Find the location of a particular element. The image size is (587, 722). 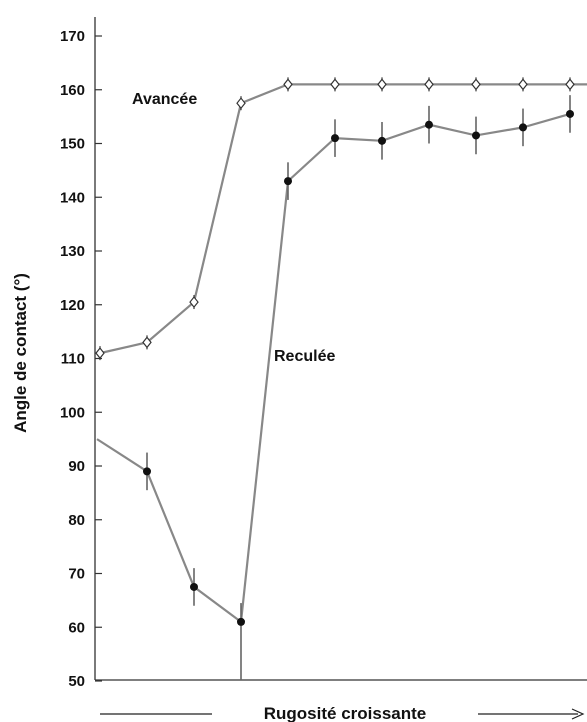

y-tick-label: 60 is located at coordinates (76, 627).